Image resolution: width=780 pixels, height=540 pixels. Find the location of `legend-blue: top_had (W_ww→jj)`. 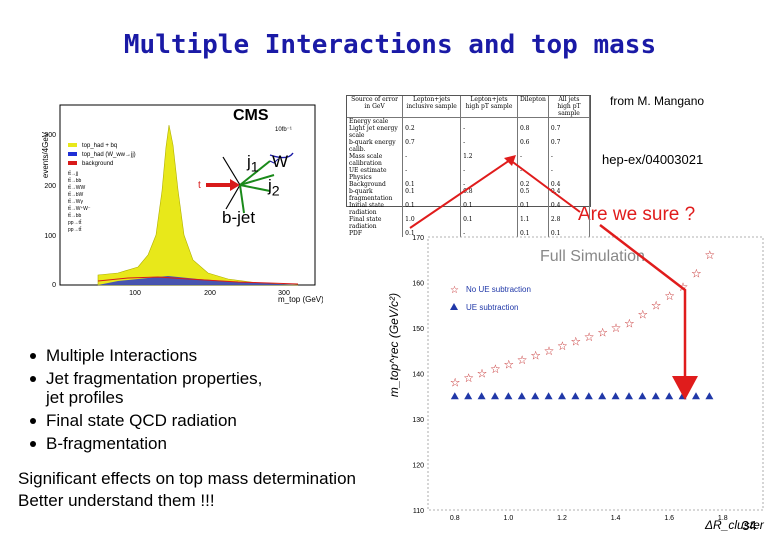

legend-blue: top_had (W_ww→jj) is located at coordinates (109, 155).